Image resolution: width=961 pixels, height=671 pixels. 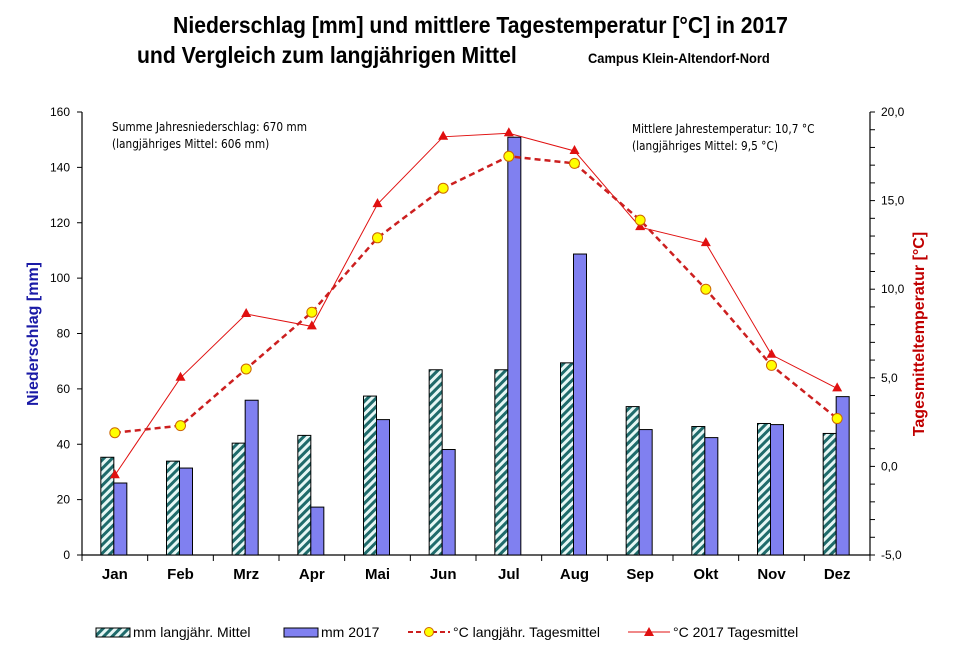 What do you see at coordinates (192, 632) in the screenshot?
I see `legend-label: mm langjähr. Mittel` at bounding box center [192, 632].